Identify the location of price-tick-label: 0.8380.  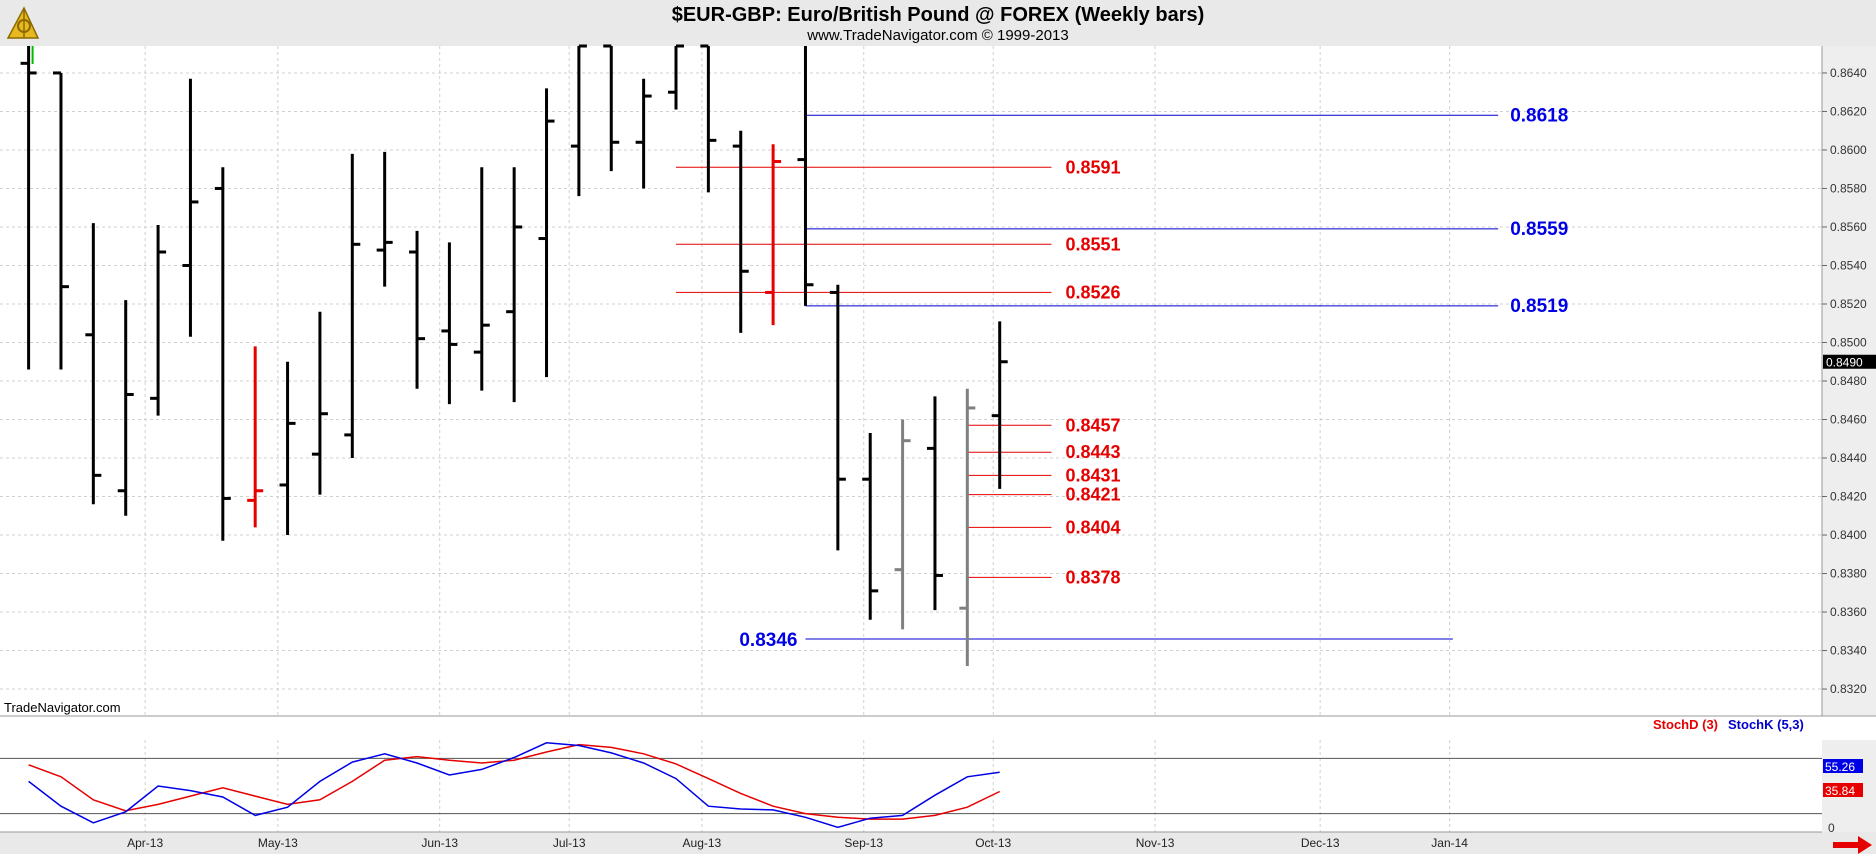
(1848, 574).